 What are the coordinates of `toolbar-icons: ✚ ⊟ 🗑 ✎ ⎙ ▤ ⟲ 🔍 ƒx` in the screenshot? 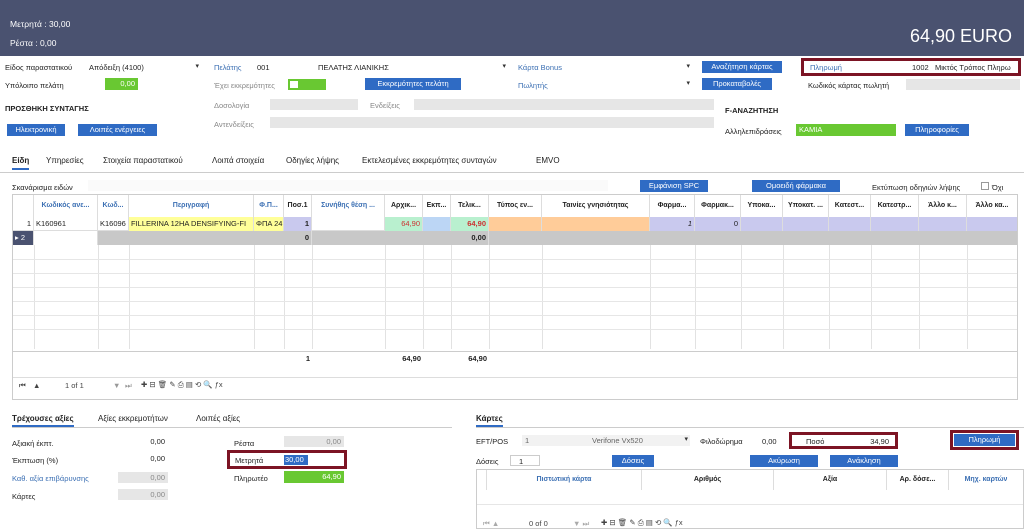 It's located at (182, 384).